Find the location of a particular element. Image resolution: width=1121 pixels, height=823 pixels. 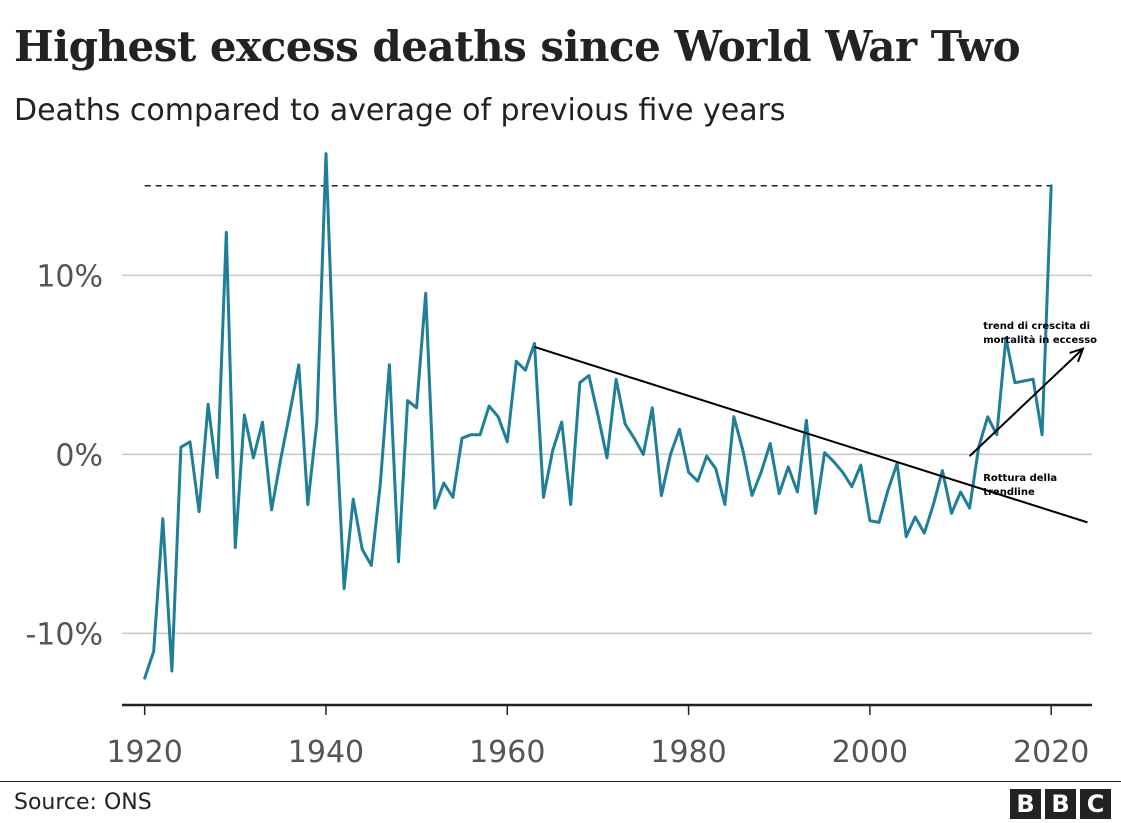

y-tick-label: -10% is located at coordinates (64, 634).